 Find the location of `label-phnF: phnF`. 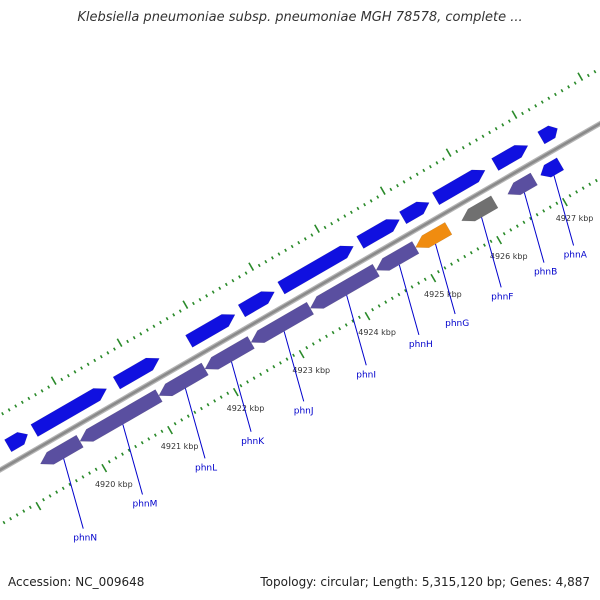

label-phnF: phnF is located at coordinates (502, 297).